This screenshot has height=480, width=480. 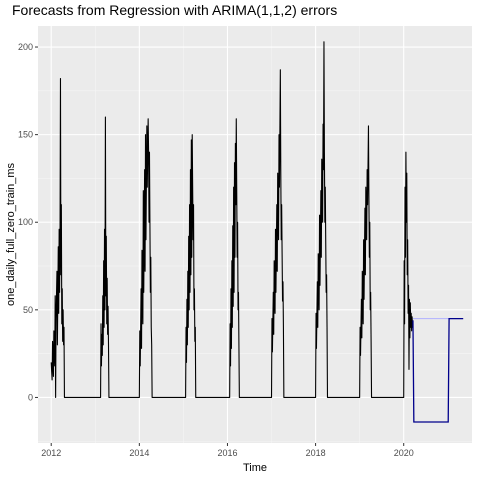 I want to click on x-tick-label: 2016, so click(x=227, y=453).